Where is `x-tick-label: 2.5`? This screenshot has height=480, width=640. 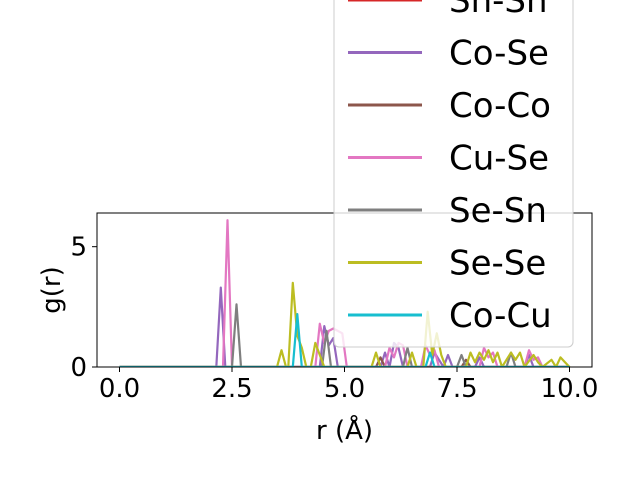
x-tick-label: 2.5 is located at coordinates (231, 389).